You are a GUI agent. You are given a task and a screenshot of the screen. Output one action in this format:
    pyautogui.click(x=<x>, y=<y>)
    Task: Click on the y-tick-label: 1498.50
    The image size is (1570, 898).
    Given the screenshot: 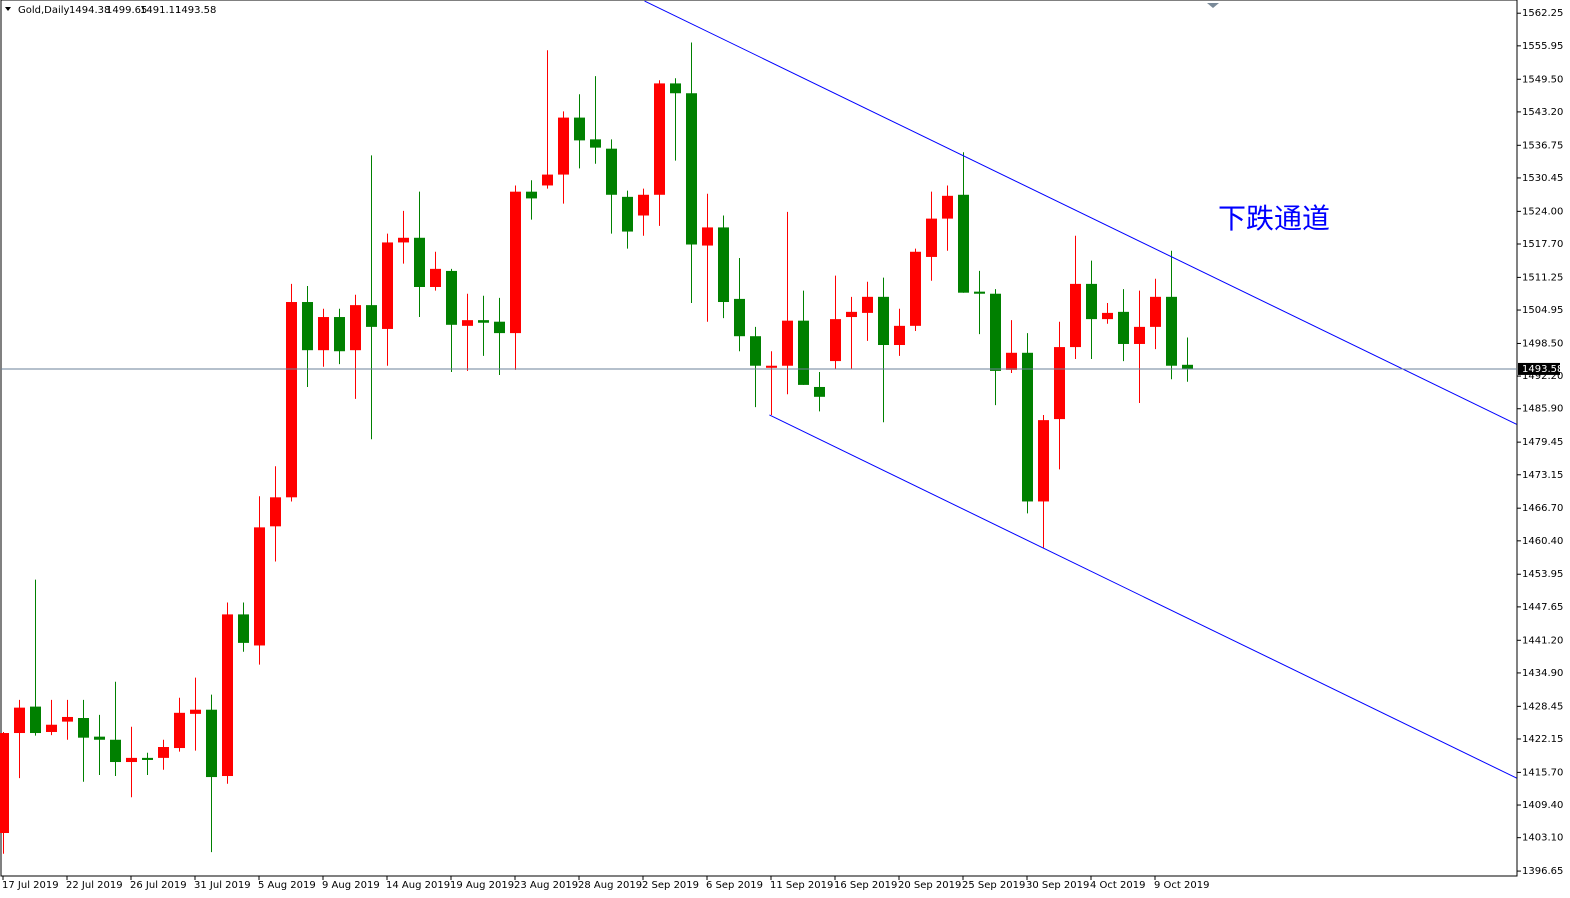 What is the action you would take?
    pyautogui.click(x=1542, y=343)
    